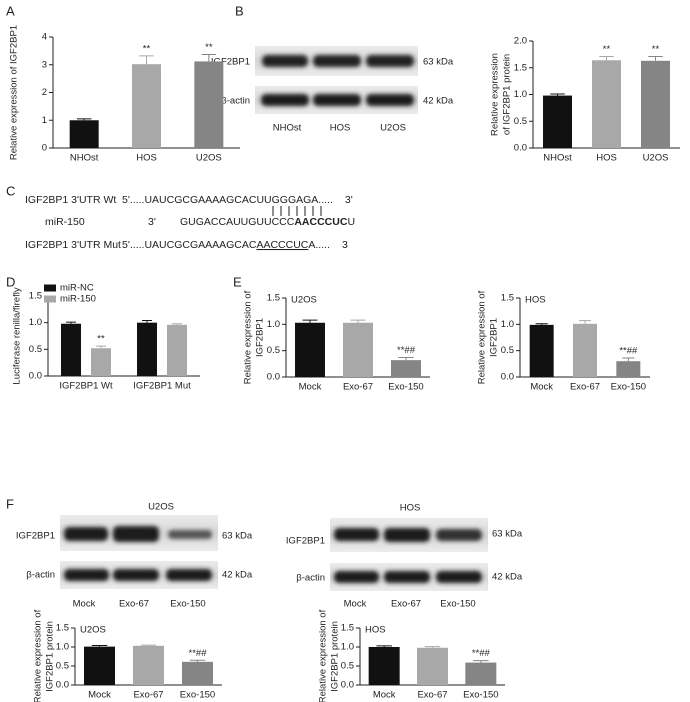 This screenshot has width=690, height=702. I want to click on seq-name: IGF2BP1 3'UTR Mut, so click(73, 245).